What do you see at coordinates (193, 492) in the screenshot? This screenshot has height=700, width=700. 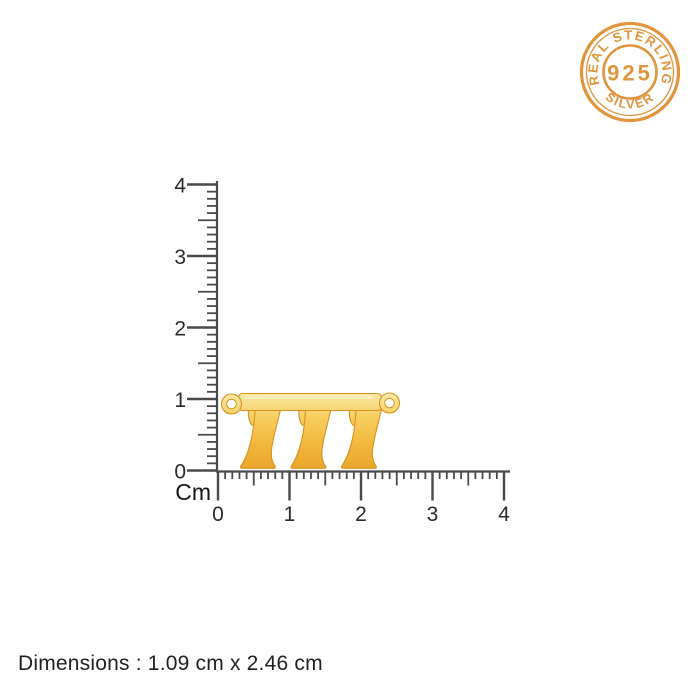 I see `cm-unit-label: Cm` at bounding box center [193, 492].